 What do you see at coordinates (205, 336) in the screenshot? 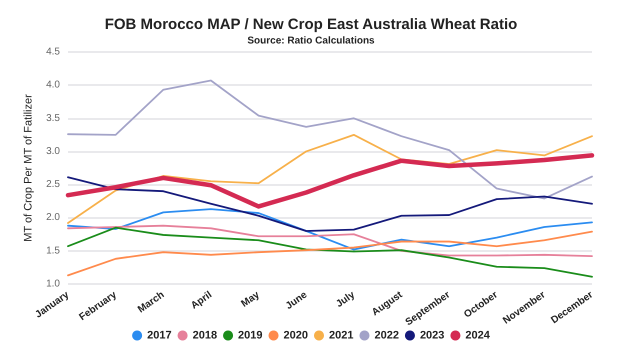
I see `legend-label: 2018` at bounding box center [205, 336].